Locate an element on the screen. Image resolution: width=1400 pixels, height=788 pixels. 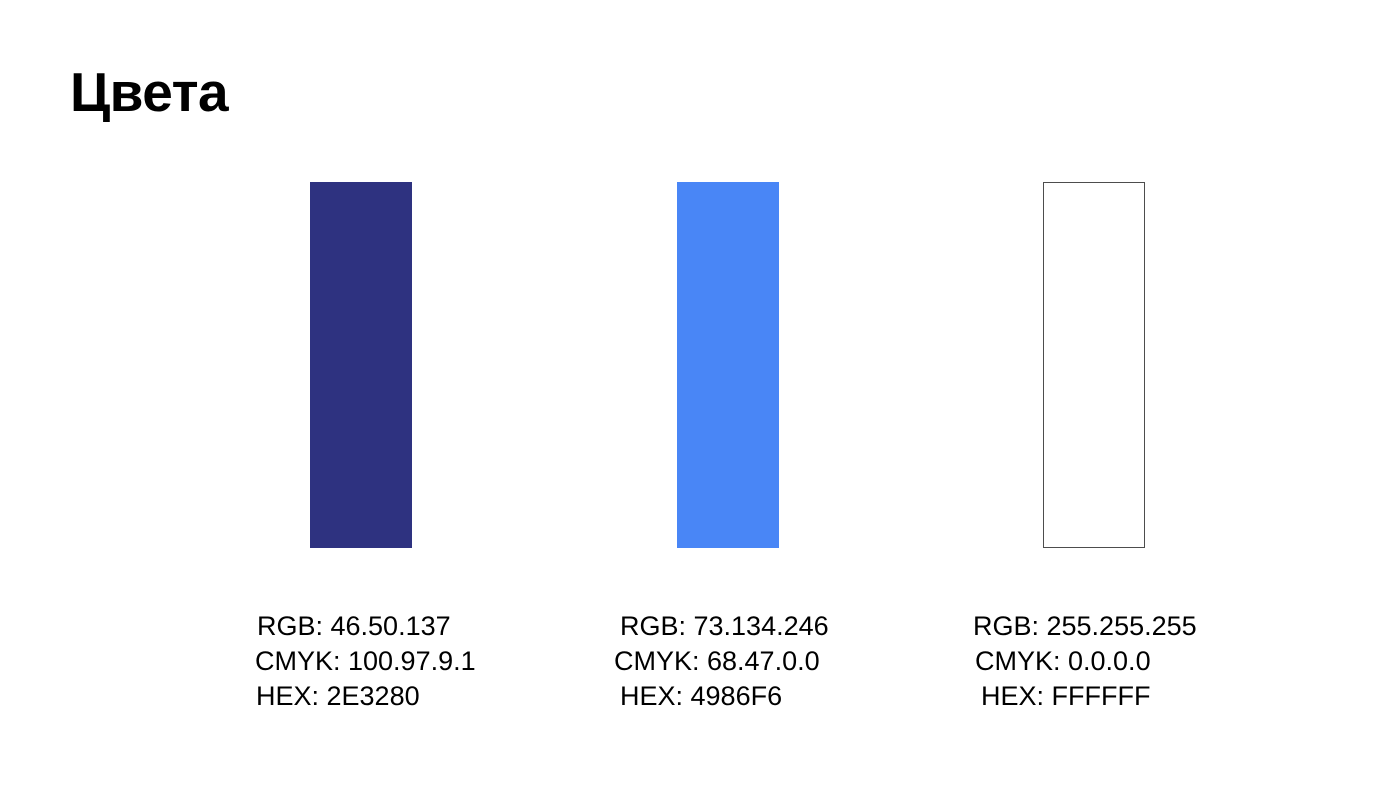
hex-value: HEX: FFFFFF is located at coordinates (1066, 696).